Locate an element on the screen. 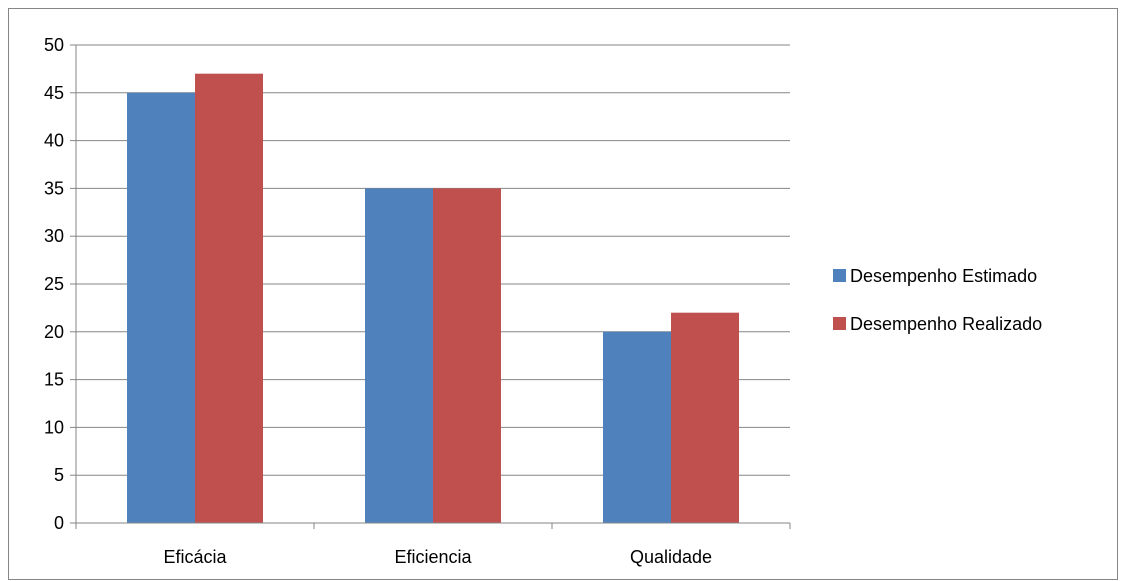  legend-label: Desempenho Realizado is located at coordinates (946, 324).